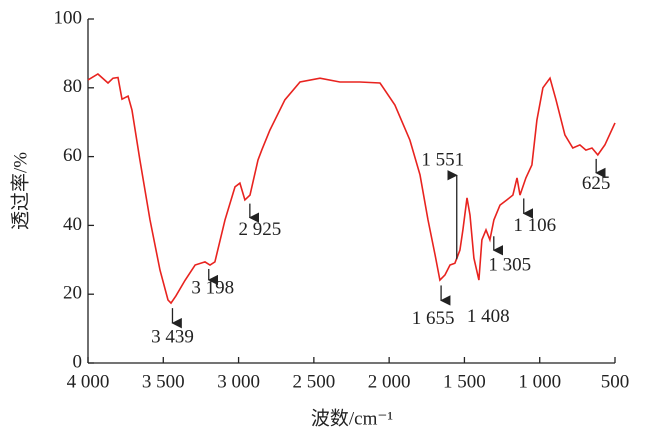 The image size is (647, 439). What do you see at coordinates (539, 381) in the screenshot?
I see `x-tick-label: 1 000` at bounding box center [539, 381].